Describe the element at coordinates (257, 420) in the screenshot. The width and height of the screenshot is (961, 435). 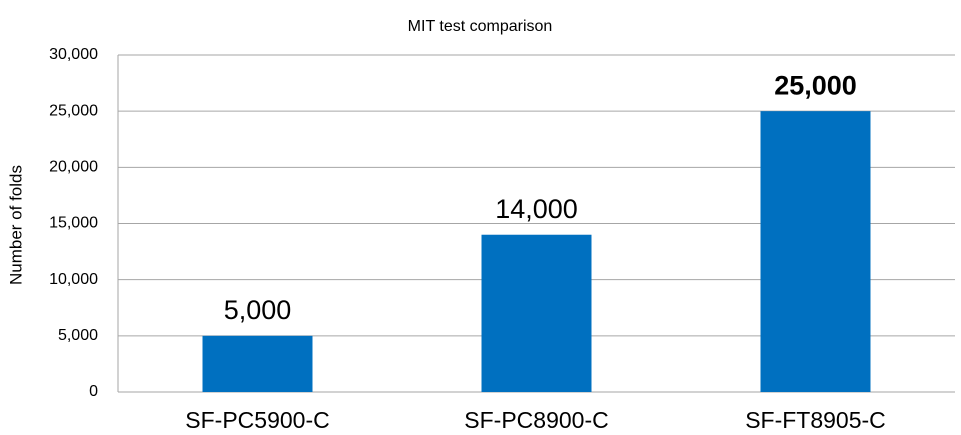
I see `x-tick-label: SF-PC5900-C` at that location.